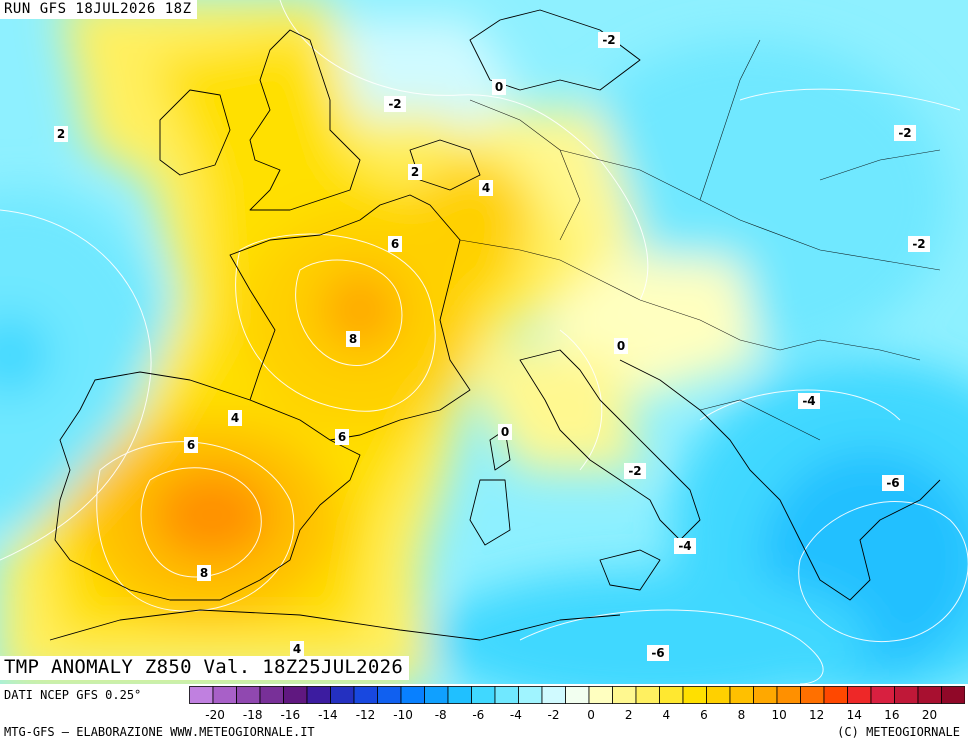 The image size is (968, 745). I want to click on legend-tick-label: -6, so click(478, 715).